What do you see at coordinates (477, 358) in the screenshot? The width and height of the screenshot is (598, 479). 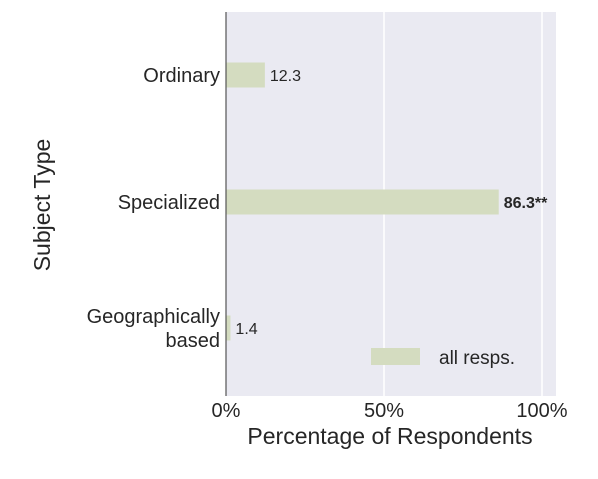 I see `legend-label: all resps.` at bounding box center [477, 358].